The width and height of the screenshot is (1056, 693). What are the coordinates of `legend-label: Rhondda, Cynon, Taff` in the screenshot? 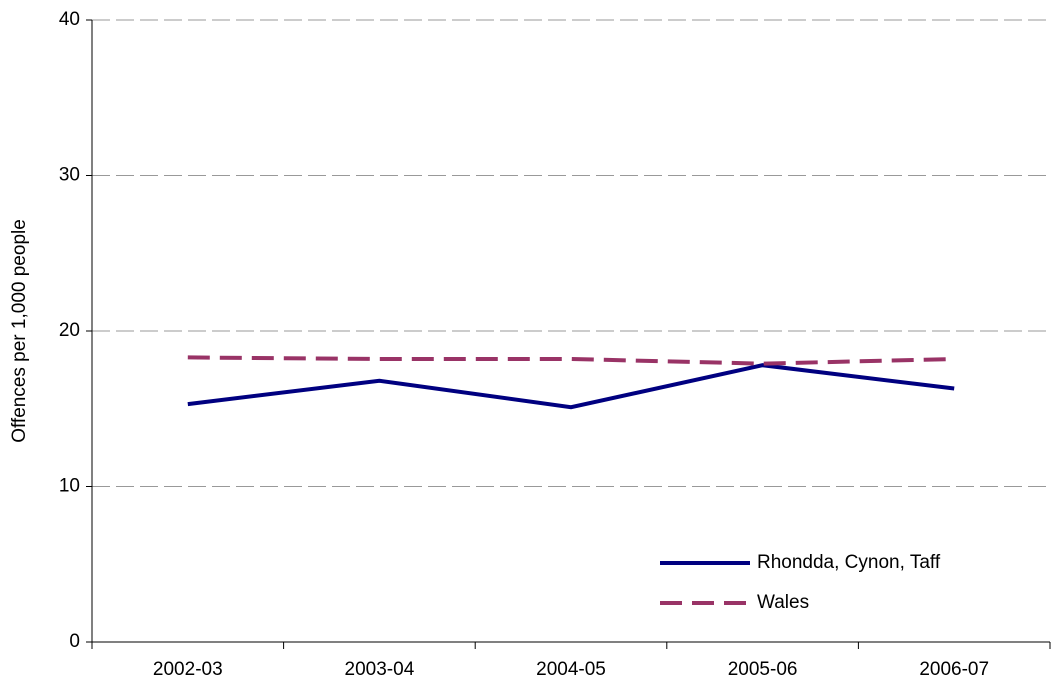 It's located at (849, 562).